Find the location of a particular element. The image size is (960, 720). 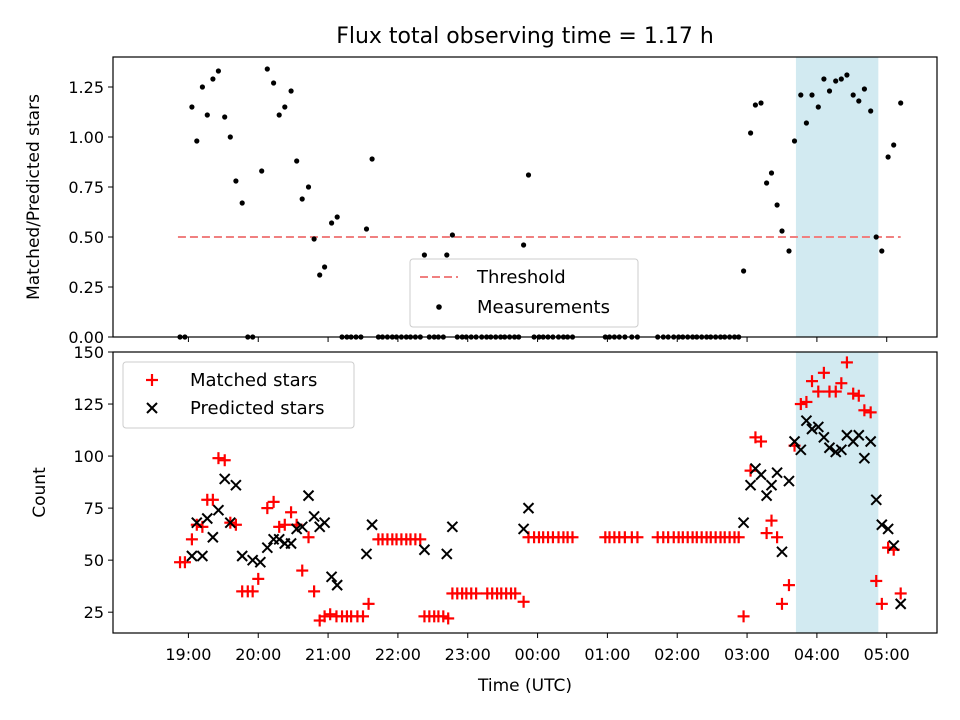

legend-measurements-swatch is located at coordinates (439, 307).